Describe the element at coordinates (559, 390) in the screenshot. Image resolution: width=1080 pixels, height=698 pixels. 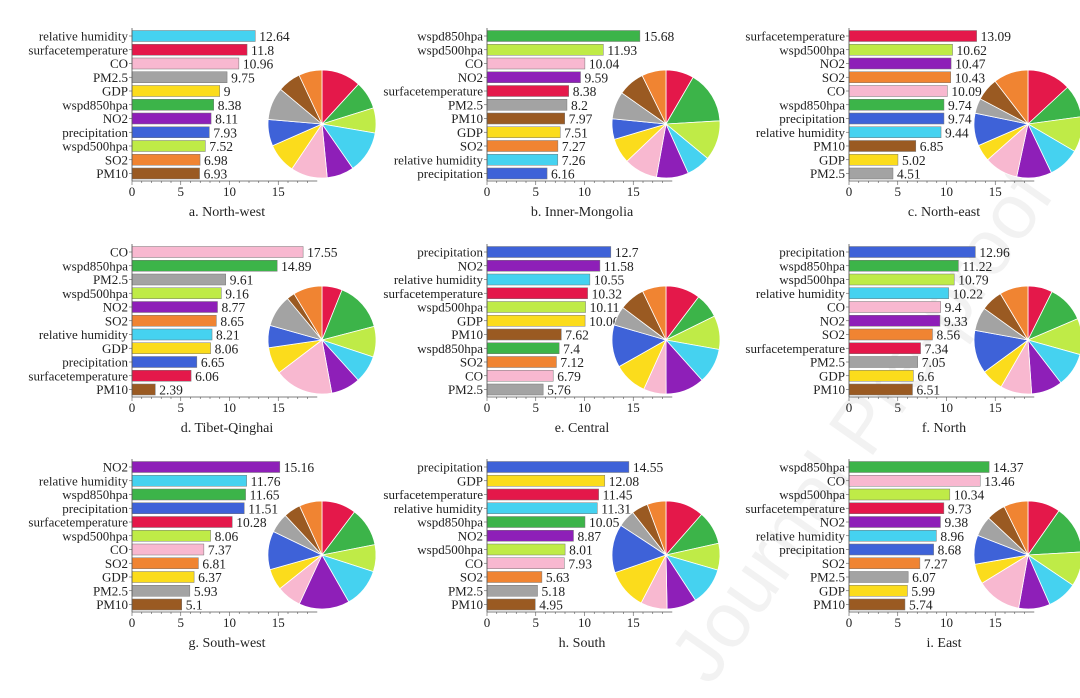
I see `value-label: 5.76` at that location.